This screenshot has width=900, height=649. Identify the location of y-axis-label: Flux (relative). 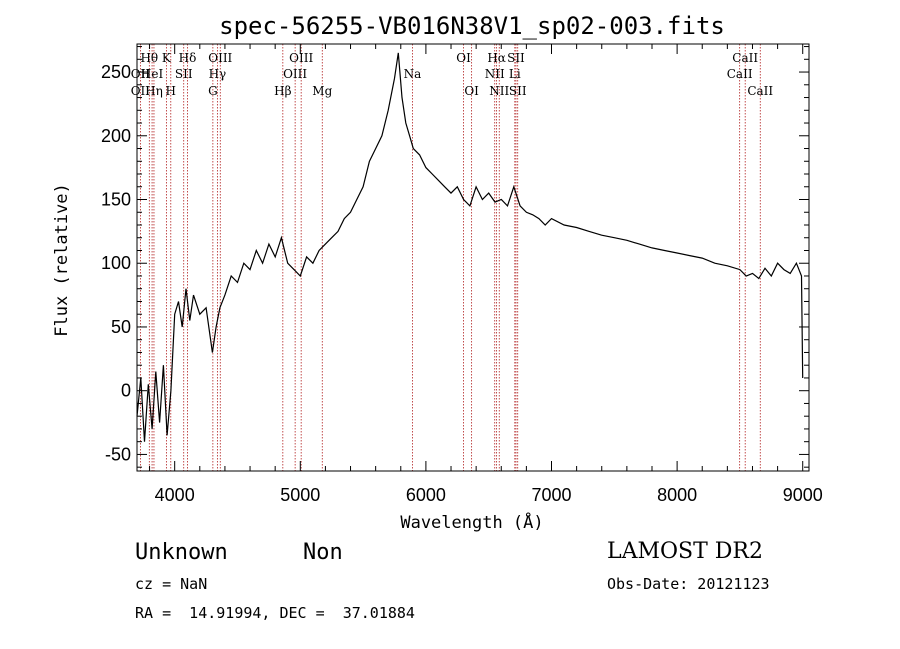
(62, 260).